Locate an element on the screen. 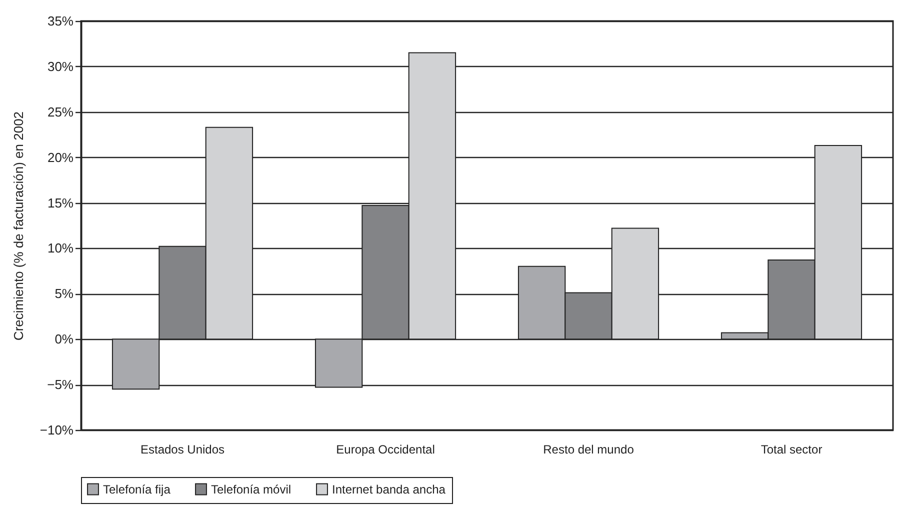  x-tick-label: Resto del mundo is located at coordinates (588, 449).